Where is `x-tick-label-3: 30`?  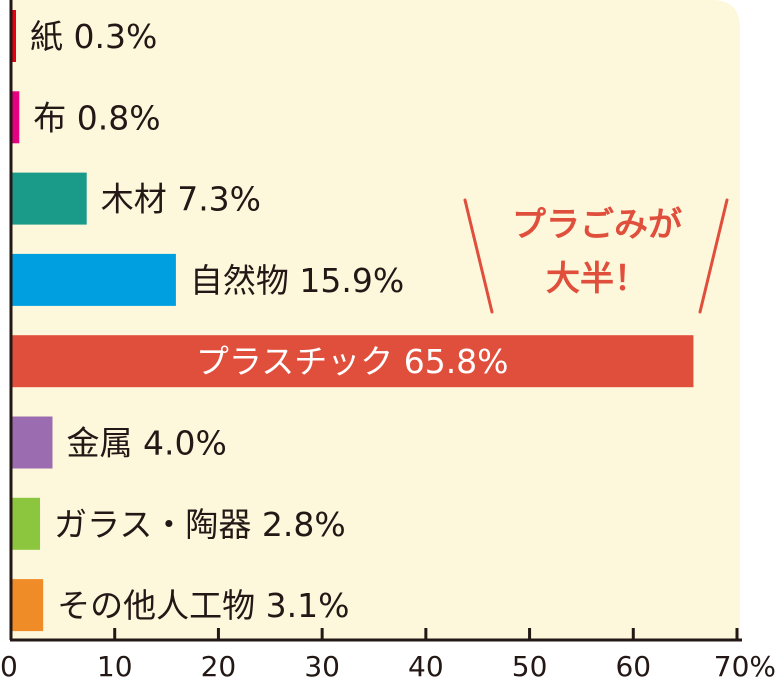
x-tick-label-3: 30 is located at coordinates (322, 666).